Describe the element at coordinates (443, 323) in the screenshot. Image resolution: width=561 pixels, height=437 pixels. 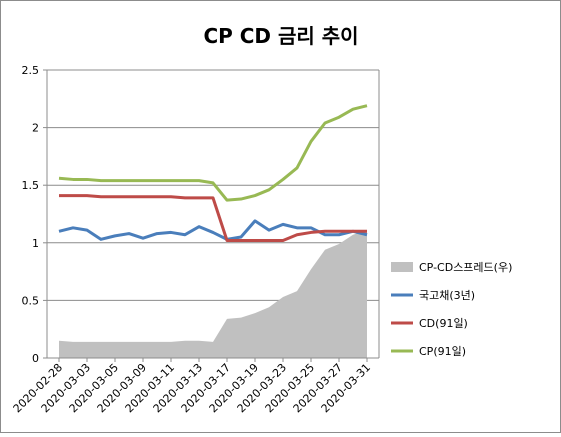
I see `legend-label: CD(91일)` at that location.